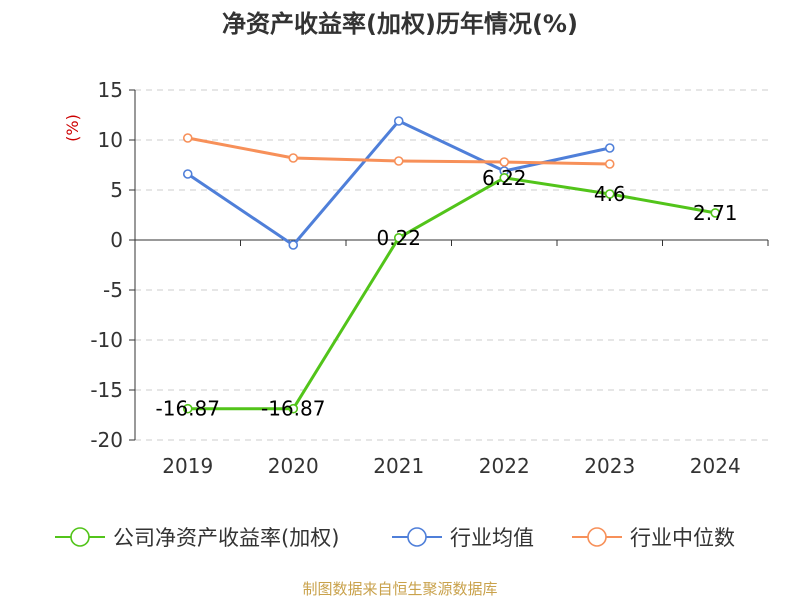 The height and width of the screenshot is (600, 800). What do you see at coordinates (400, 24) in the screenshot?
I see `chart-title: 净资产收益率(加权)历年情况(%)` at bounding box center [400, 24].